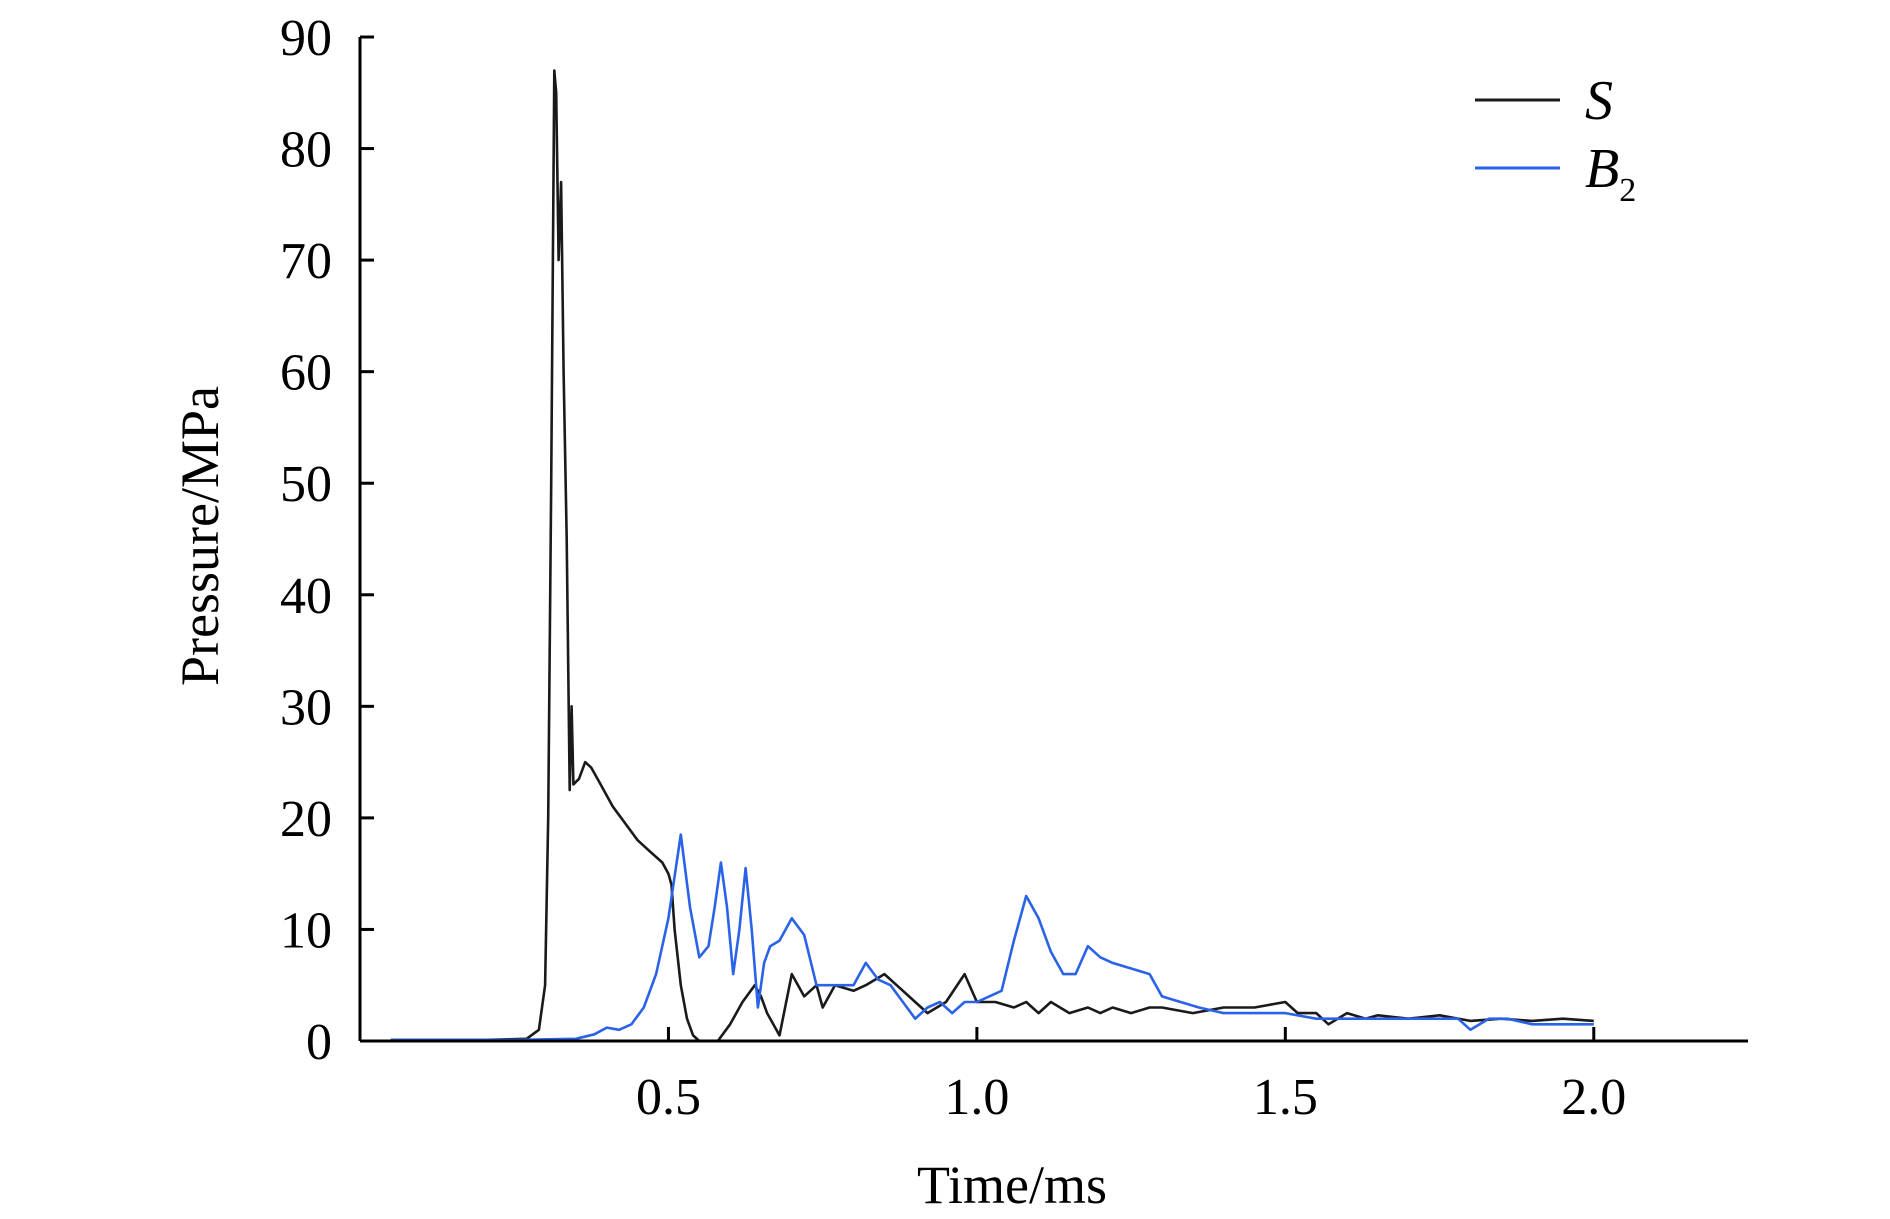  I want to click on y-tick-label: 0, so click(319, 1042).